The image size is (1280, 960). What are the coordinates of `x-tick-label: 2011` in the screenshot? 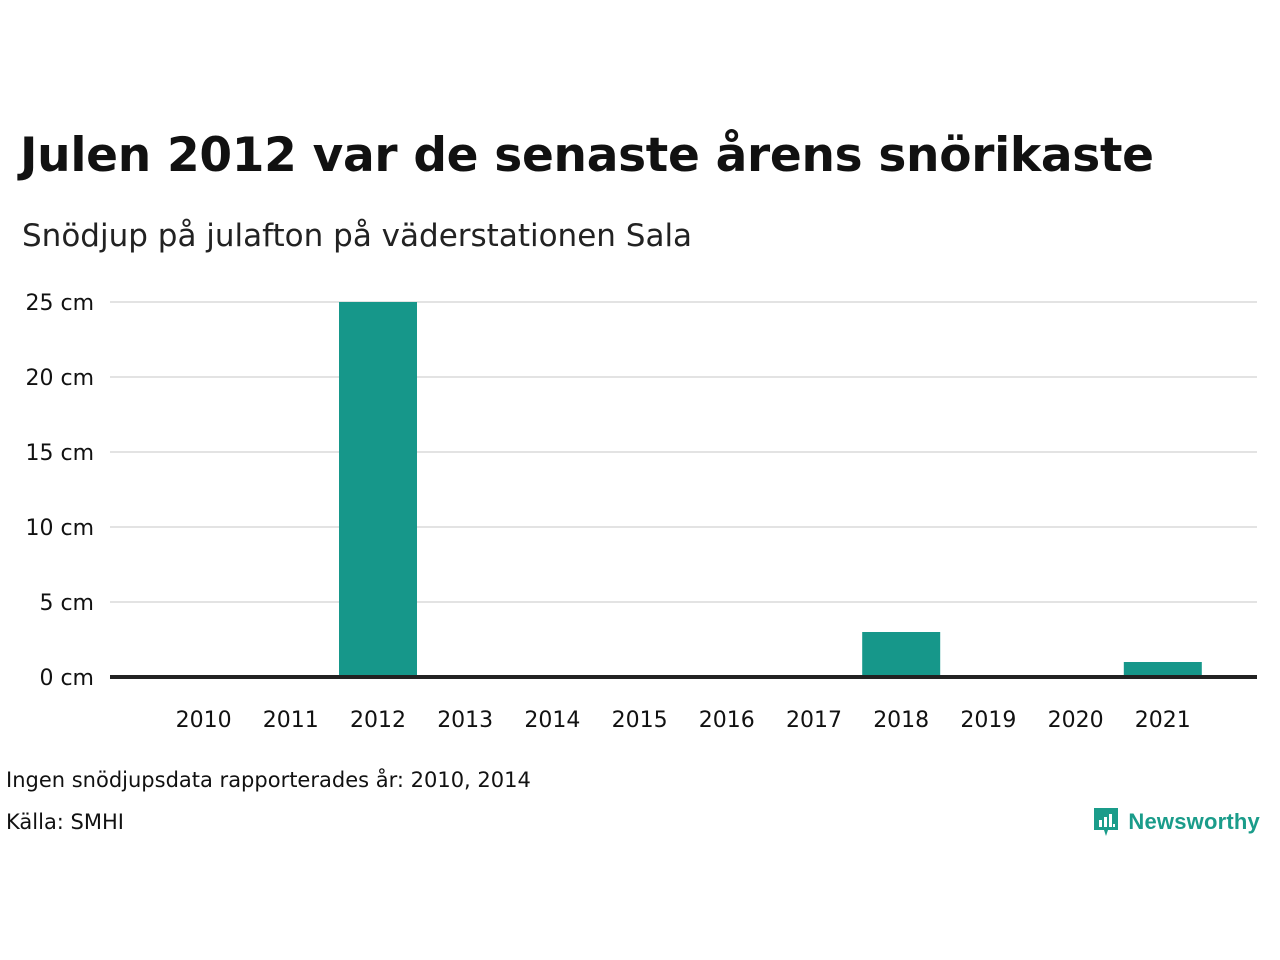 It's located at (291, 720).